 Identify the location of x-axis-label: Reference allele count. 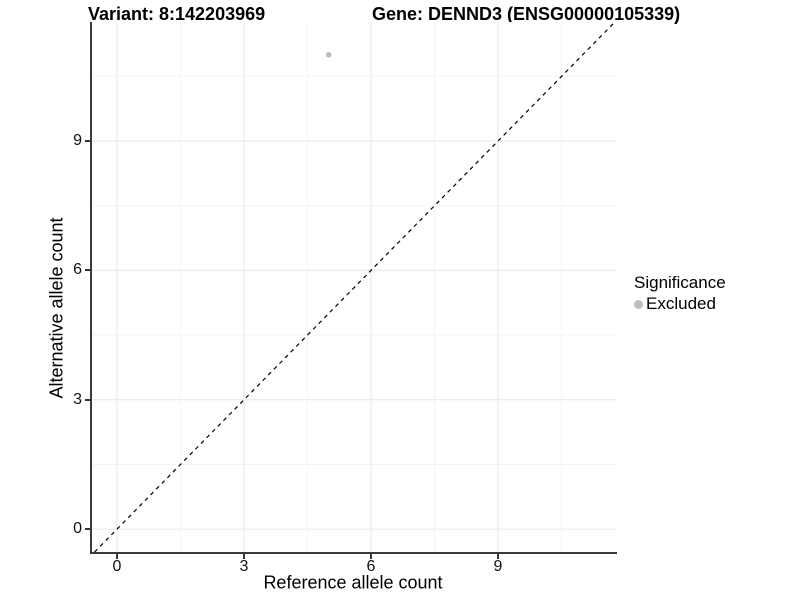
(353, 582).